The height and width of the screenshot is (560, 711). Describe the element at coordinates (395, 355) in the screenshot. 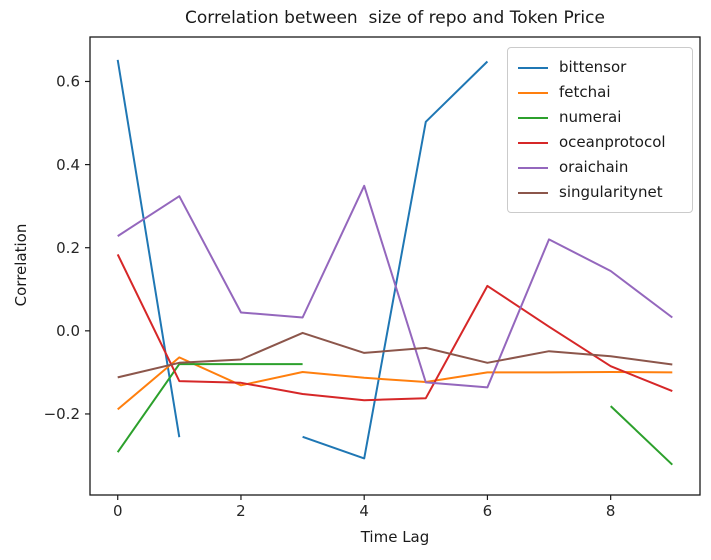

I see `series-line-singularitynet` at that location.